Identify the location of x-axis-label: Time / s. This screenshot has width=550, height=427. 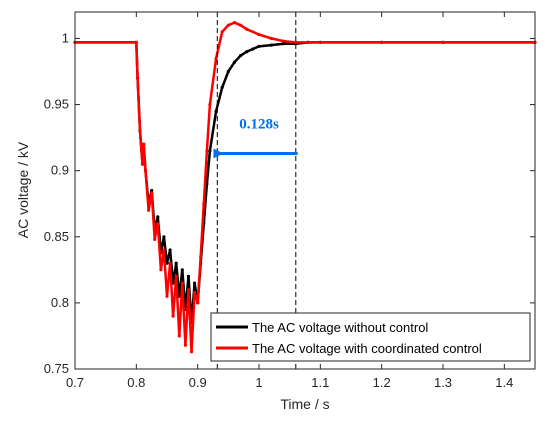
(304, 404).